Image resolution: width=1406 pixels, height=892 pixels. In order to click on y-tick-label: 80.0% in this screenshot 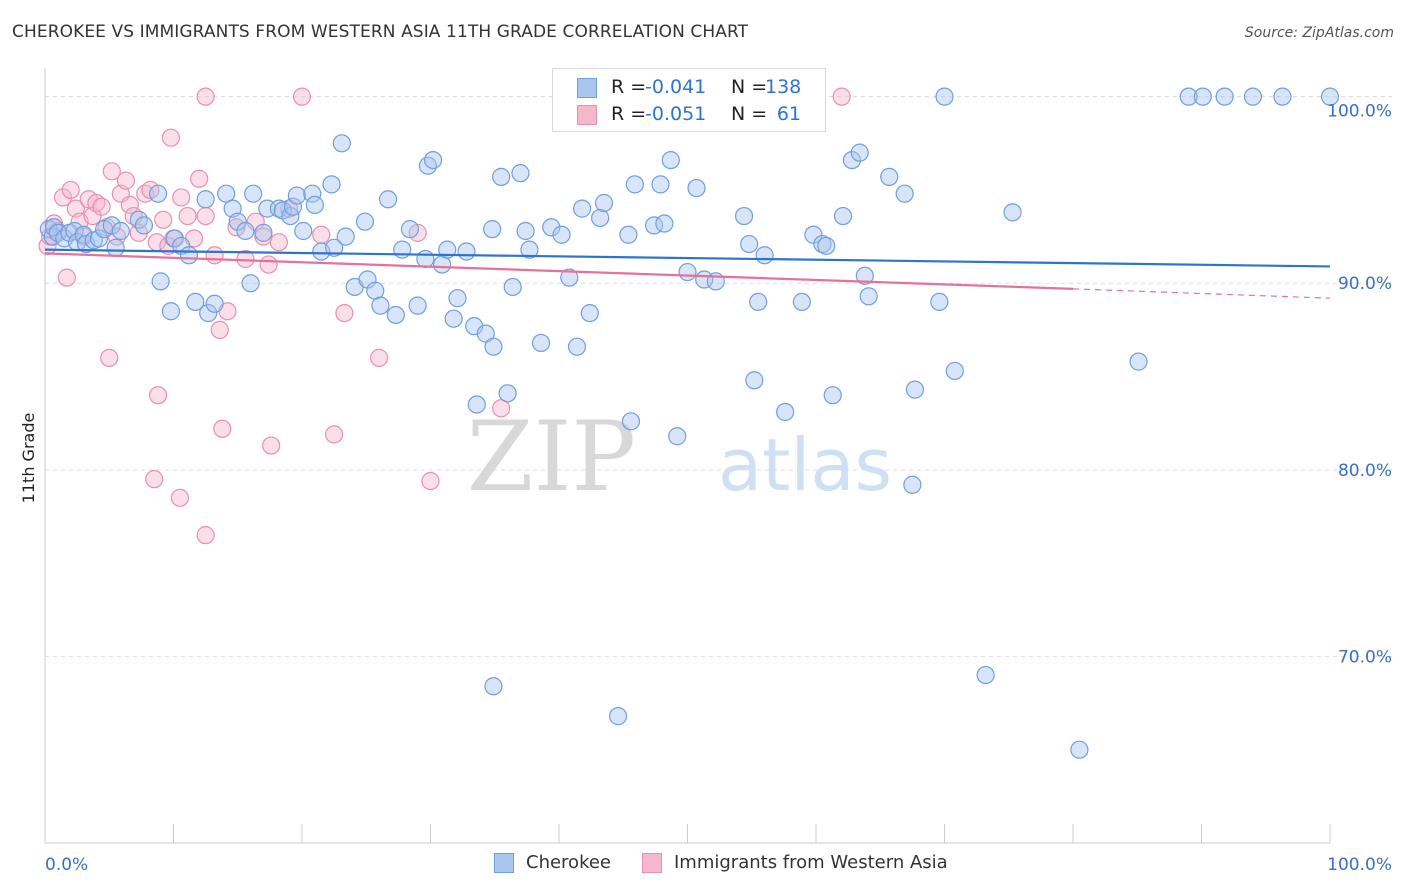, I will do `click(1365, 471)`.